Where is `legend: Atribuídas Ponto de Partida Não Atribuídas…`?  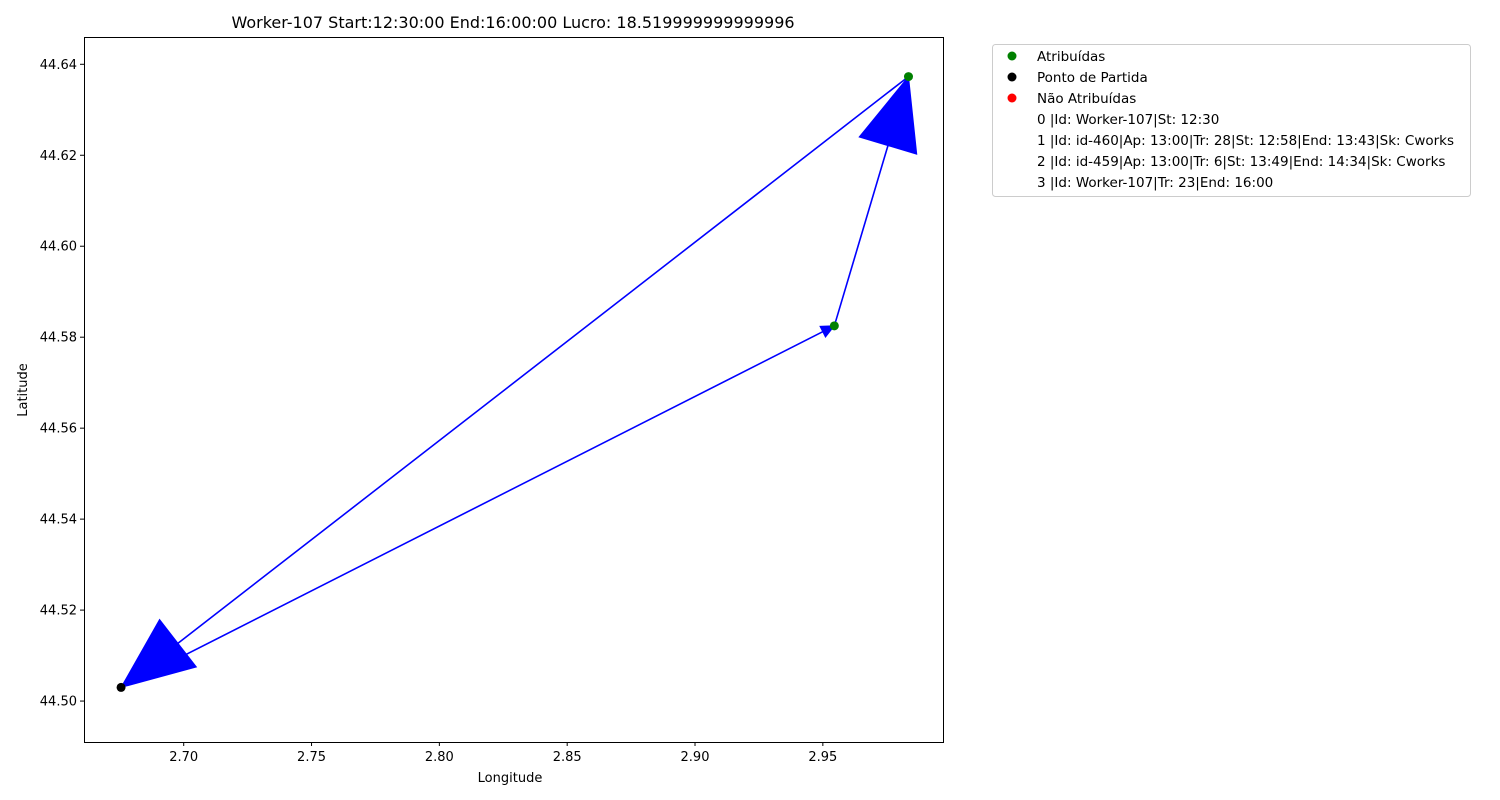 legend: Atribuídas Ponto de Partida Não Atribuídas… is located at coordinates (1231, 120).